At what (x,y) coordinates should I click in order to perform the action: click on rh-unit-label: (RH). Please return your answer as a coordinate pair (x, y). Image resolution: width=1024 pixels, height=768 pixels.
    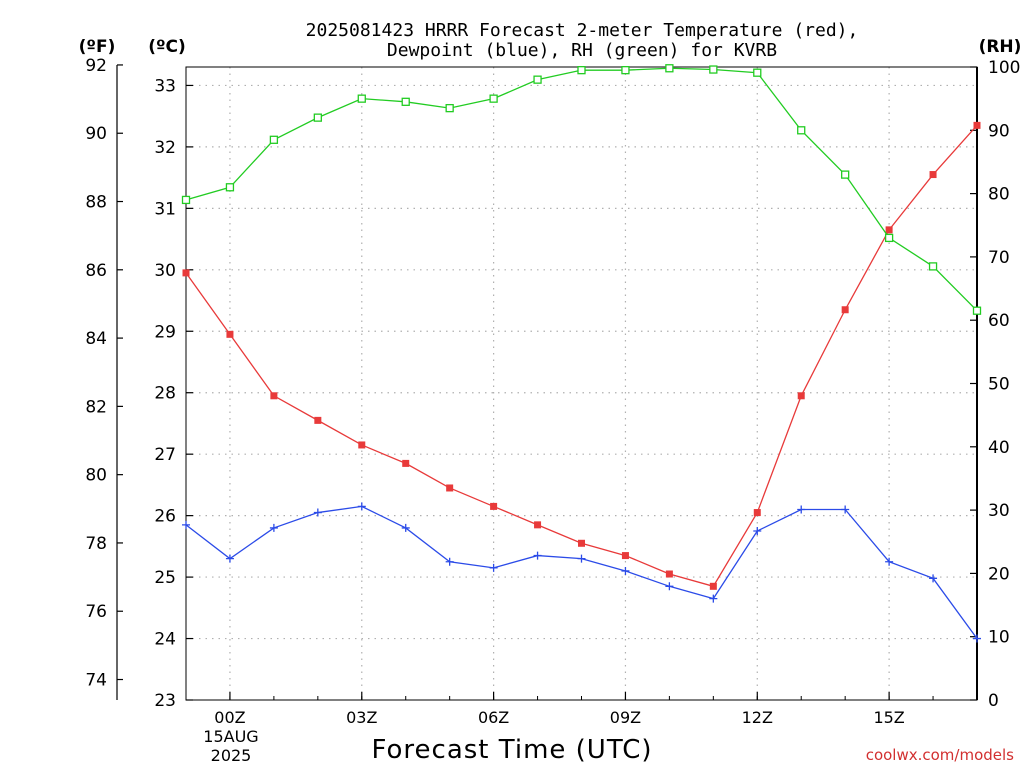
    Looking at the image, I should click on (1000, 47).